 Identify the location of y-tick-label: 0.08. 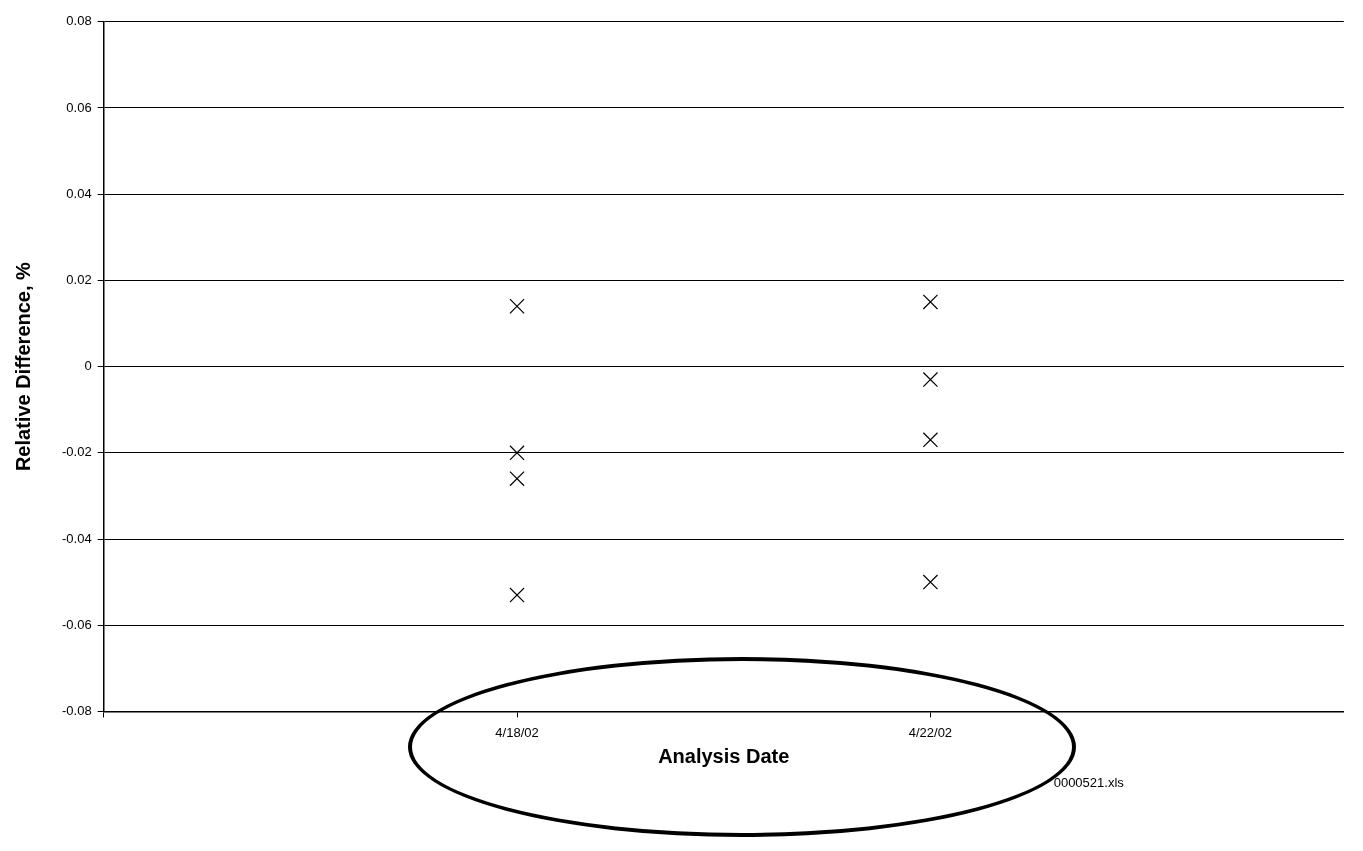
(79, 21).